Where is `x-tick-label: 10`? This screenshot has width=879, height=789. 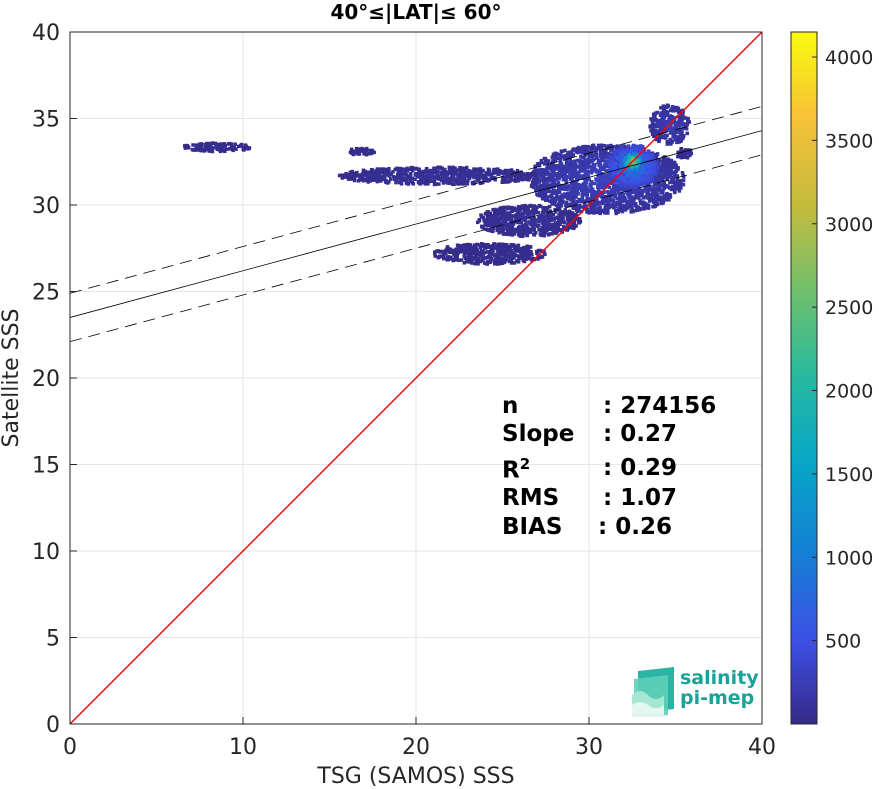
x-tick-label: 10 is located at coordinates (243, 747).